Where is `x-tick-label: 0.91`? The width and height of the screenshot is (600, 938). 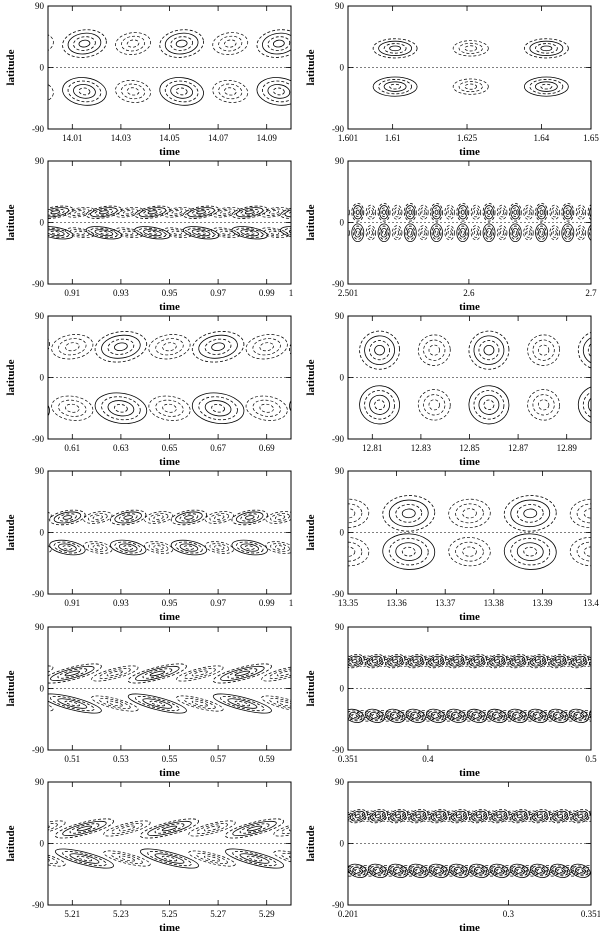 x-tick-label: 0.91 is located at coordinates (72, 603).